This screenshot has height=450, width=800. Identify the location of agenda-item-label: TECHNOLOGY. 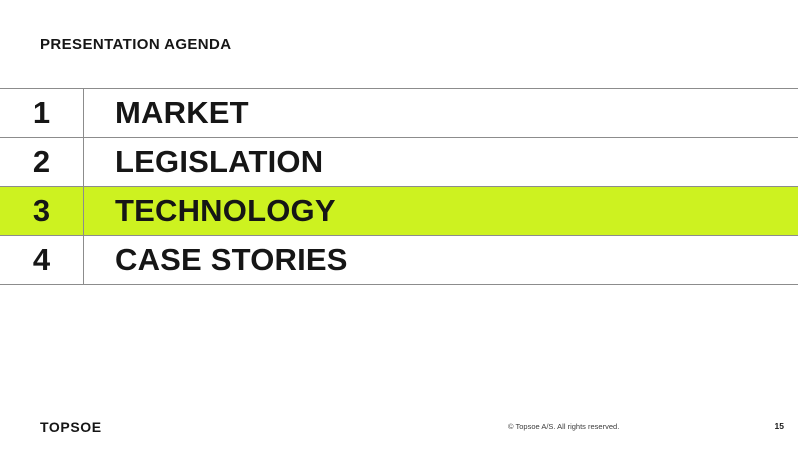
(225, 210).